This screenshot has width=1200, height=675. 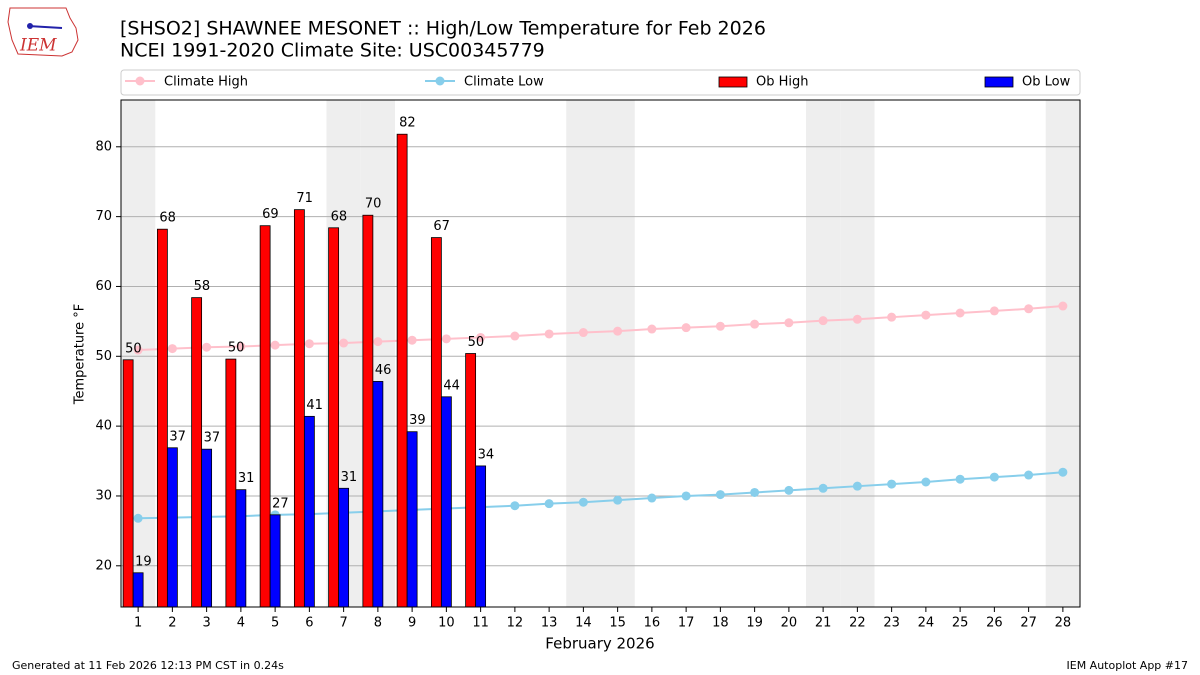 What do you see at coordinates (960, 623) in the screenshot?
I see `x-tick-label: 25` at bounding box center [960, 623].